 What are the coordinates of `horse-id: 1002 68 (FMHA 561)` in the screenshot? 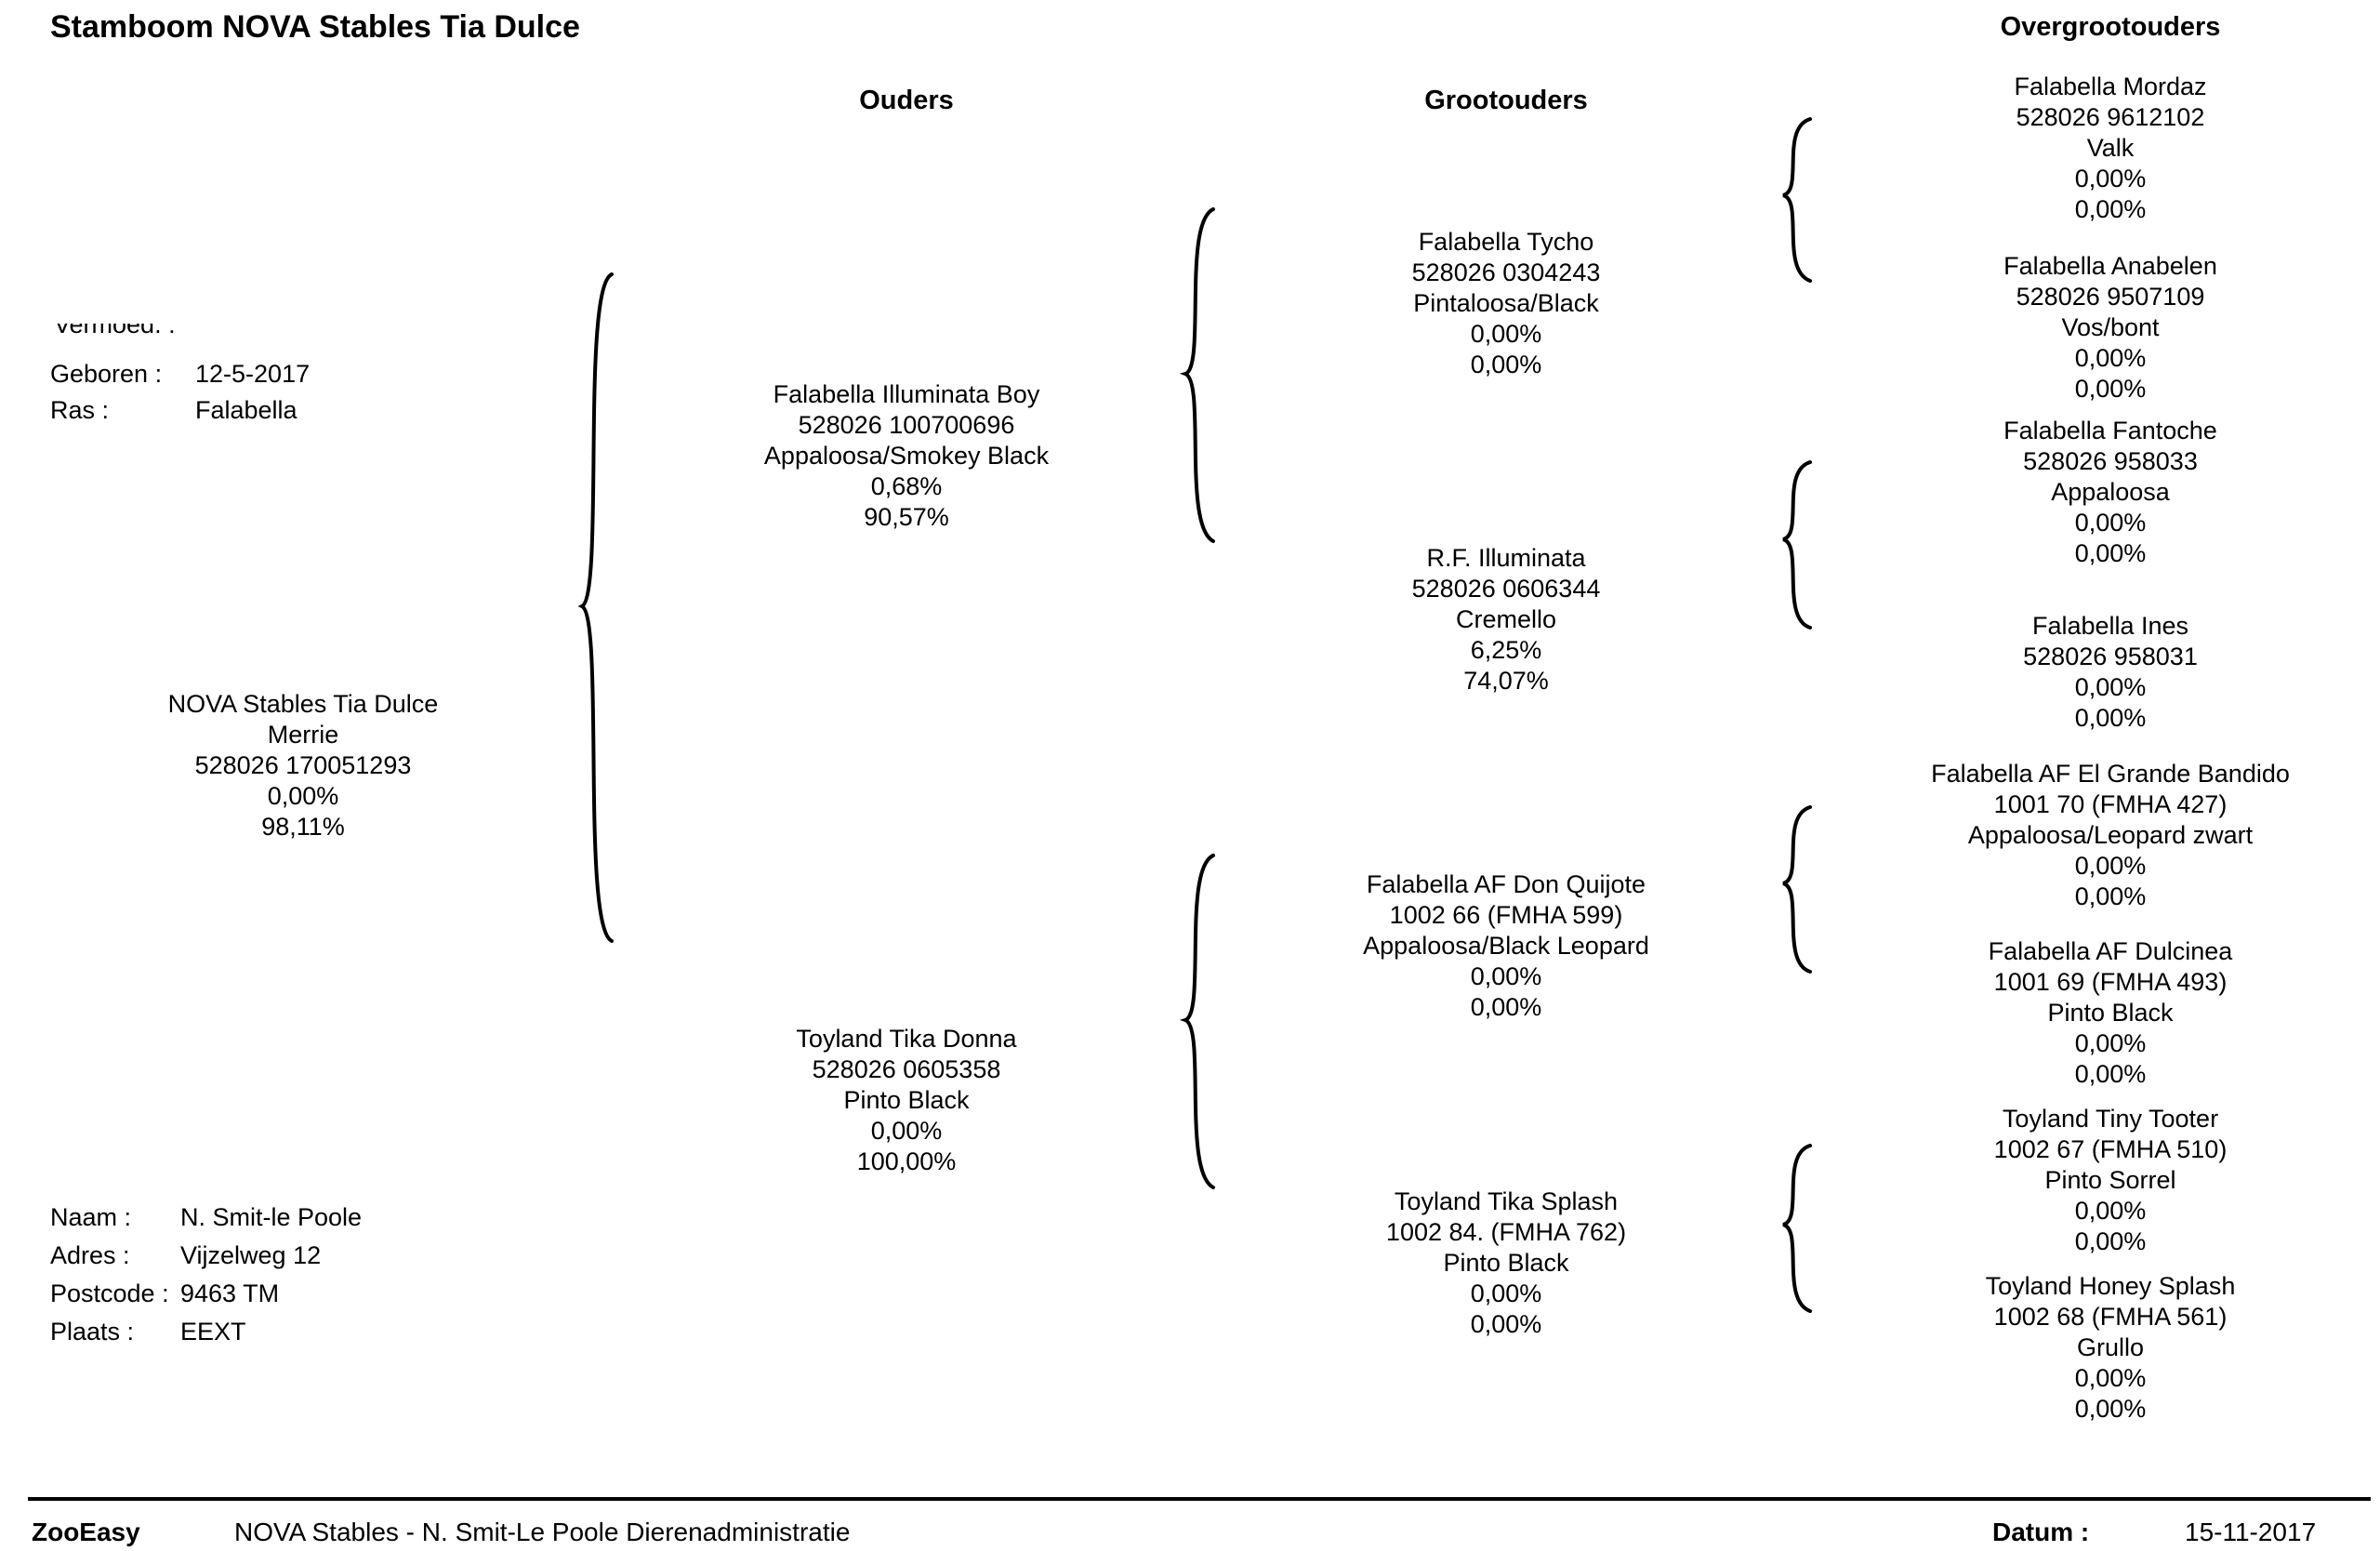 It's located at (2110, 1317).